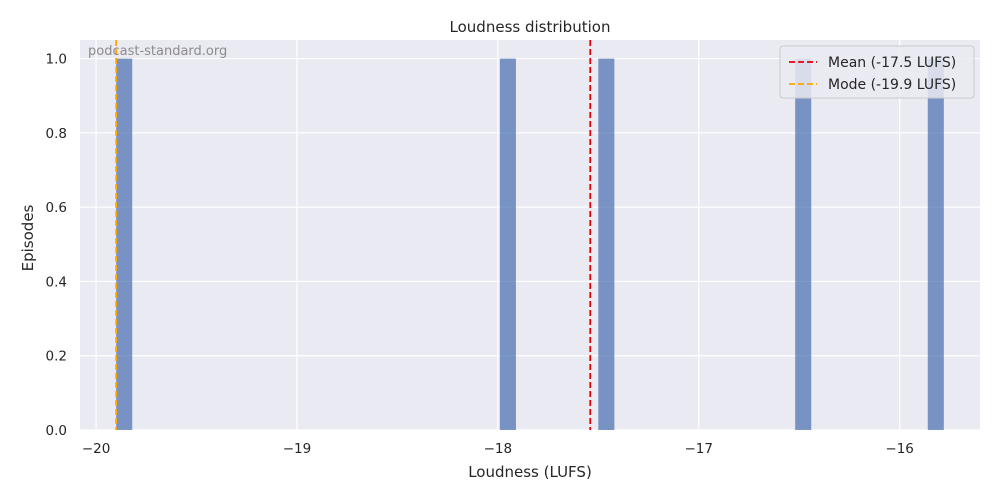 The height and width of the screenshot is (500, 1000). What do you see at coordinates (56, 431) in the screenshot?
I see `y-tick-label: 0.0` at bounding box center [56, 431].